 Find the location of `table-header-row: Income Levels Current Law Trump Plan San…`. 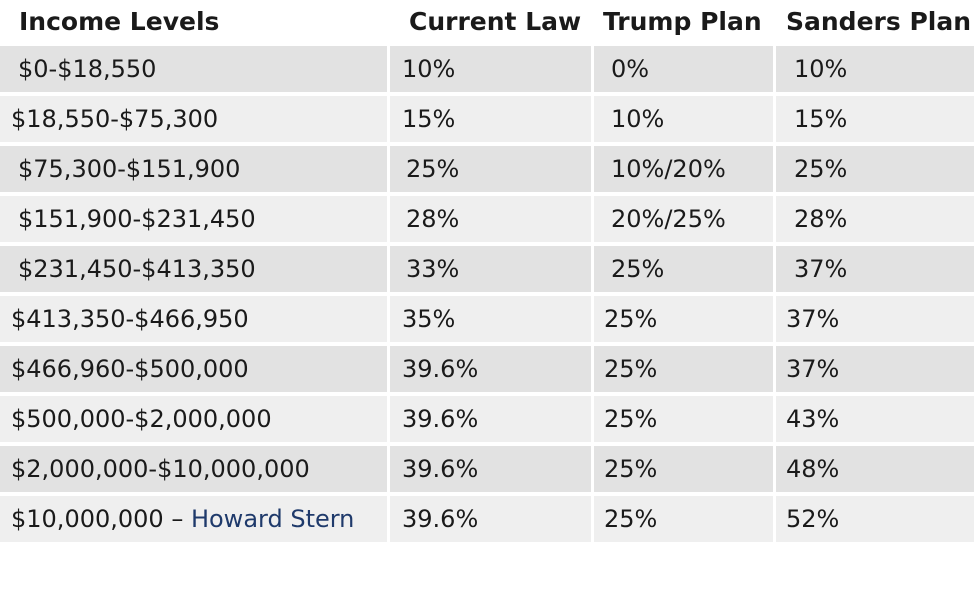

table-header-row: Income Levels Current Law Trump Plan San… is located at coordinates (487, 23).